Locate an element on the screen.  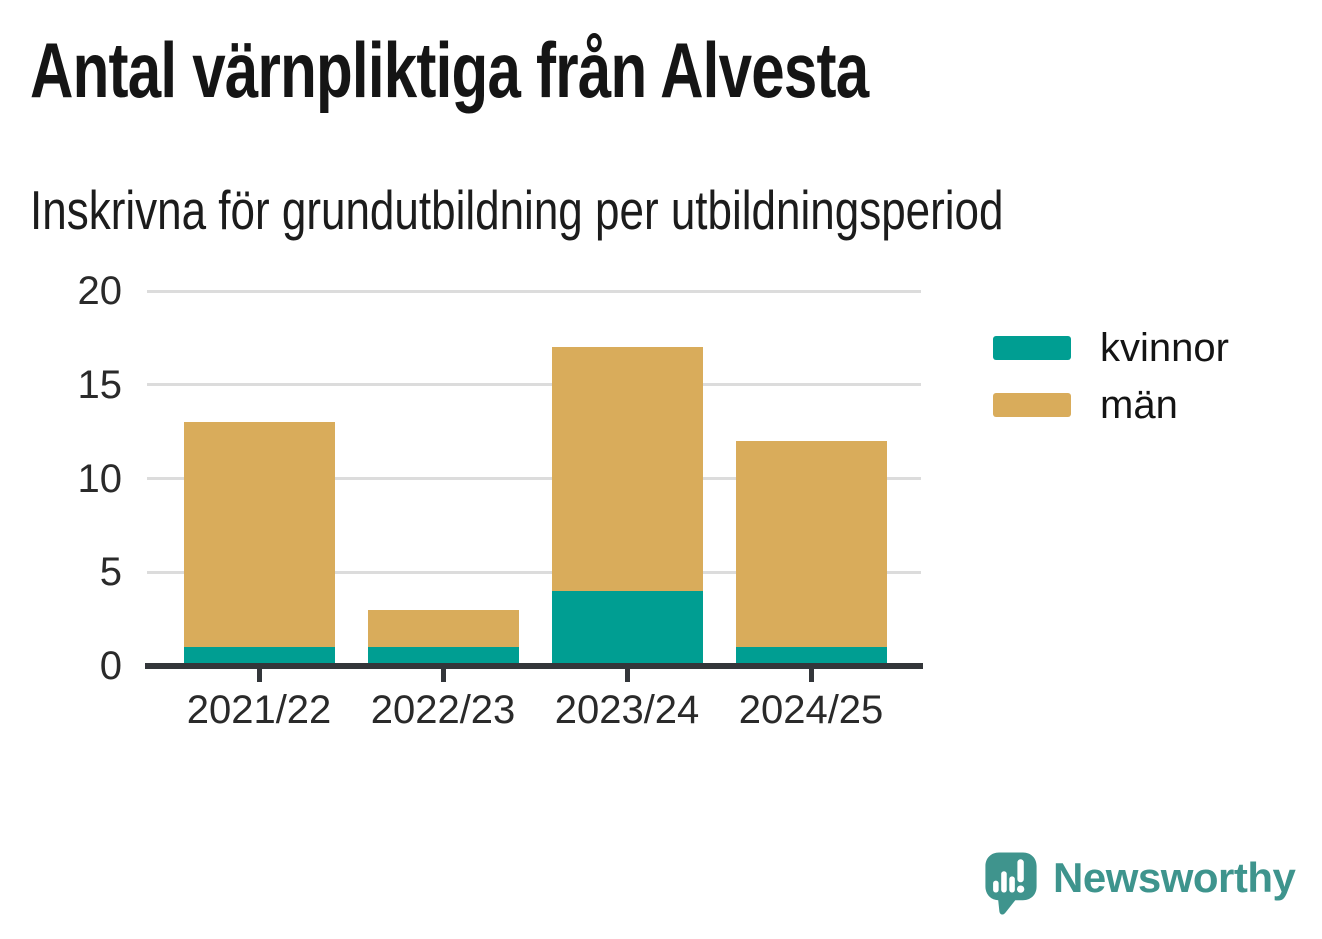
legend-swatch-män is located at coordinates (1032, 405).